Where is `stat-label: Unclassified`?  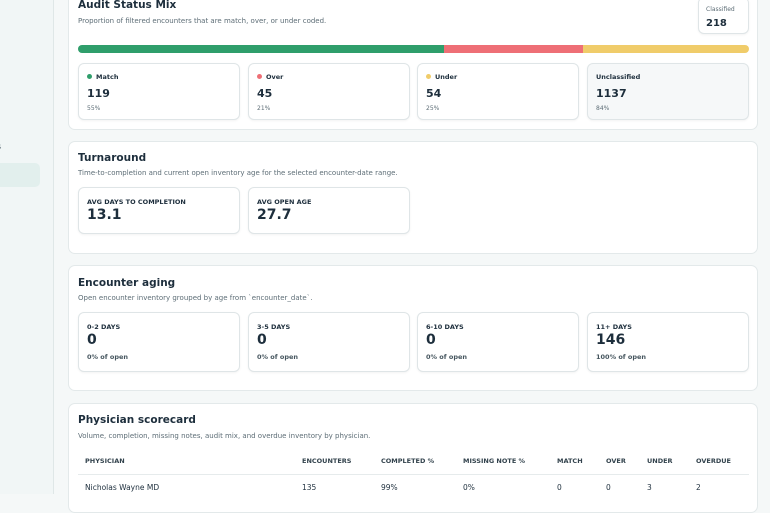
stat-label: Unclassified is located at coordinates (618, 77).